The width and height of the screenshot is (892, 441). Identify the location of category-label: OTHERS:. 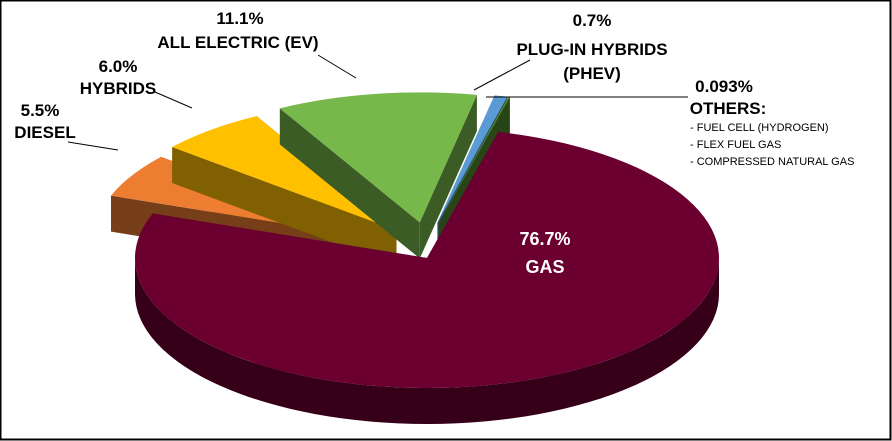
(728, 108).